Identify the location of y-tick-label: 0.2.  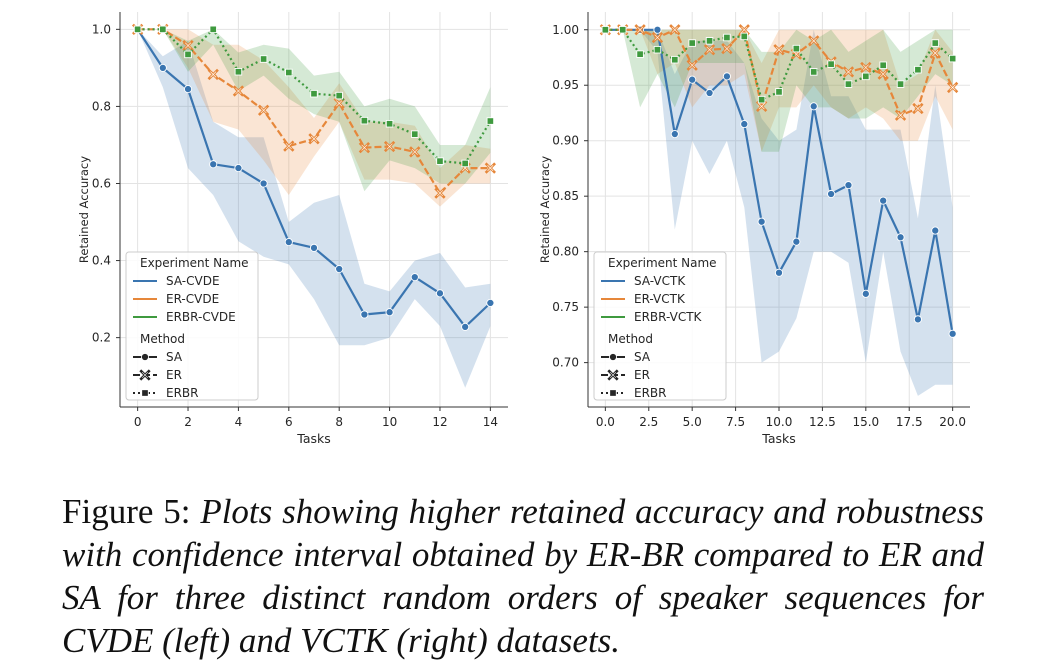
(101, 338).